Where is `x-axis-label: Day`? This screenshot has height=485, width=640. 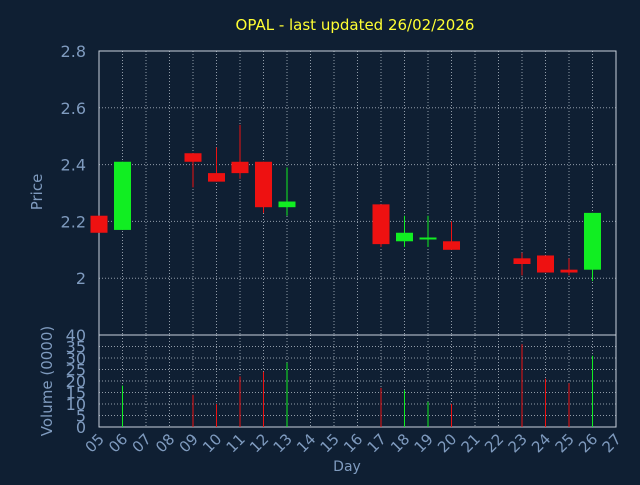
x-axis-label: Day is located at coordinates (347, 467).